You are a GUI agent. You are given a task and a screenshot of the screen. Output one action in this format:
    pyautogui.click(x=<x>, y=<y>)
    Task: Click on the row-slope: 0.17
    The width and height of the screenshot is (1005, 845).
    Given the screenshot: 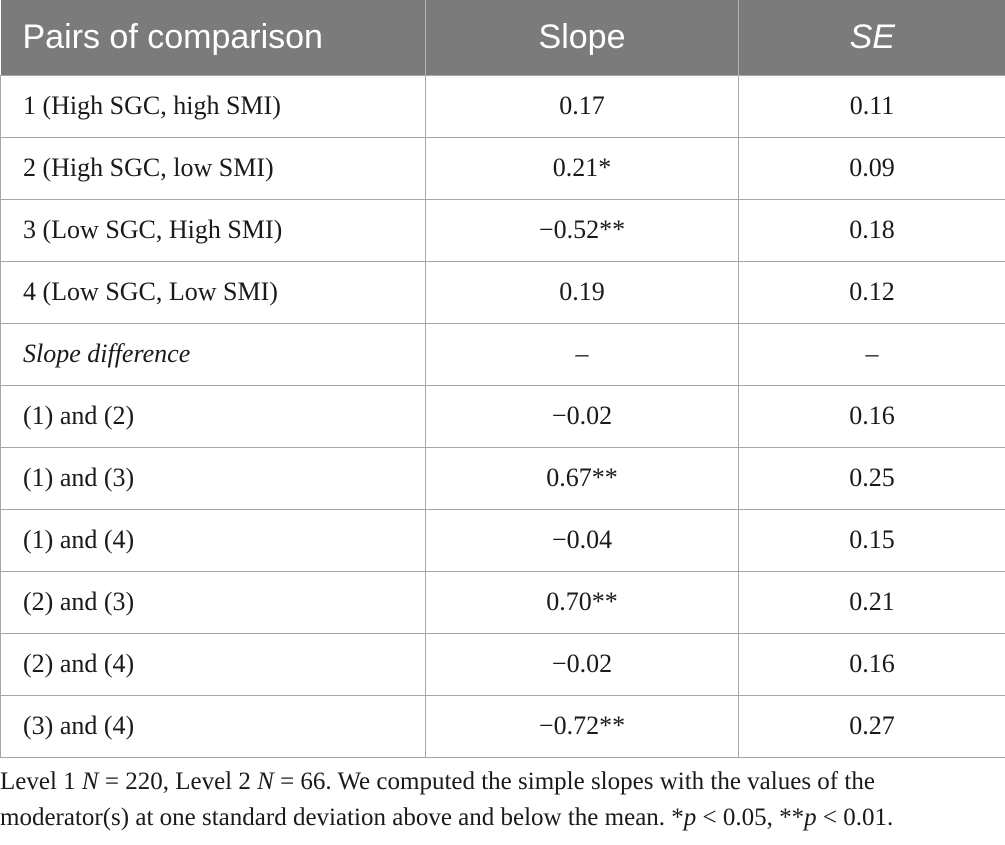 What is the action you would take?
    pyautogui.click(x=582, y=106)
    